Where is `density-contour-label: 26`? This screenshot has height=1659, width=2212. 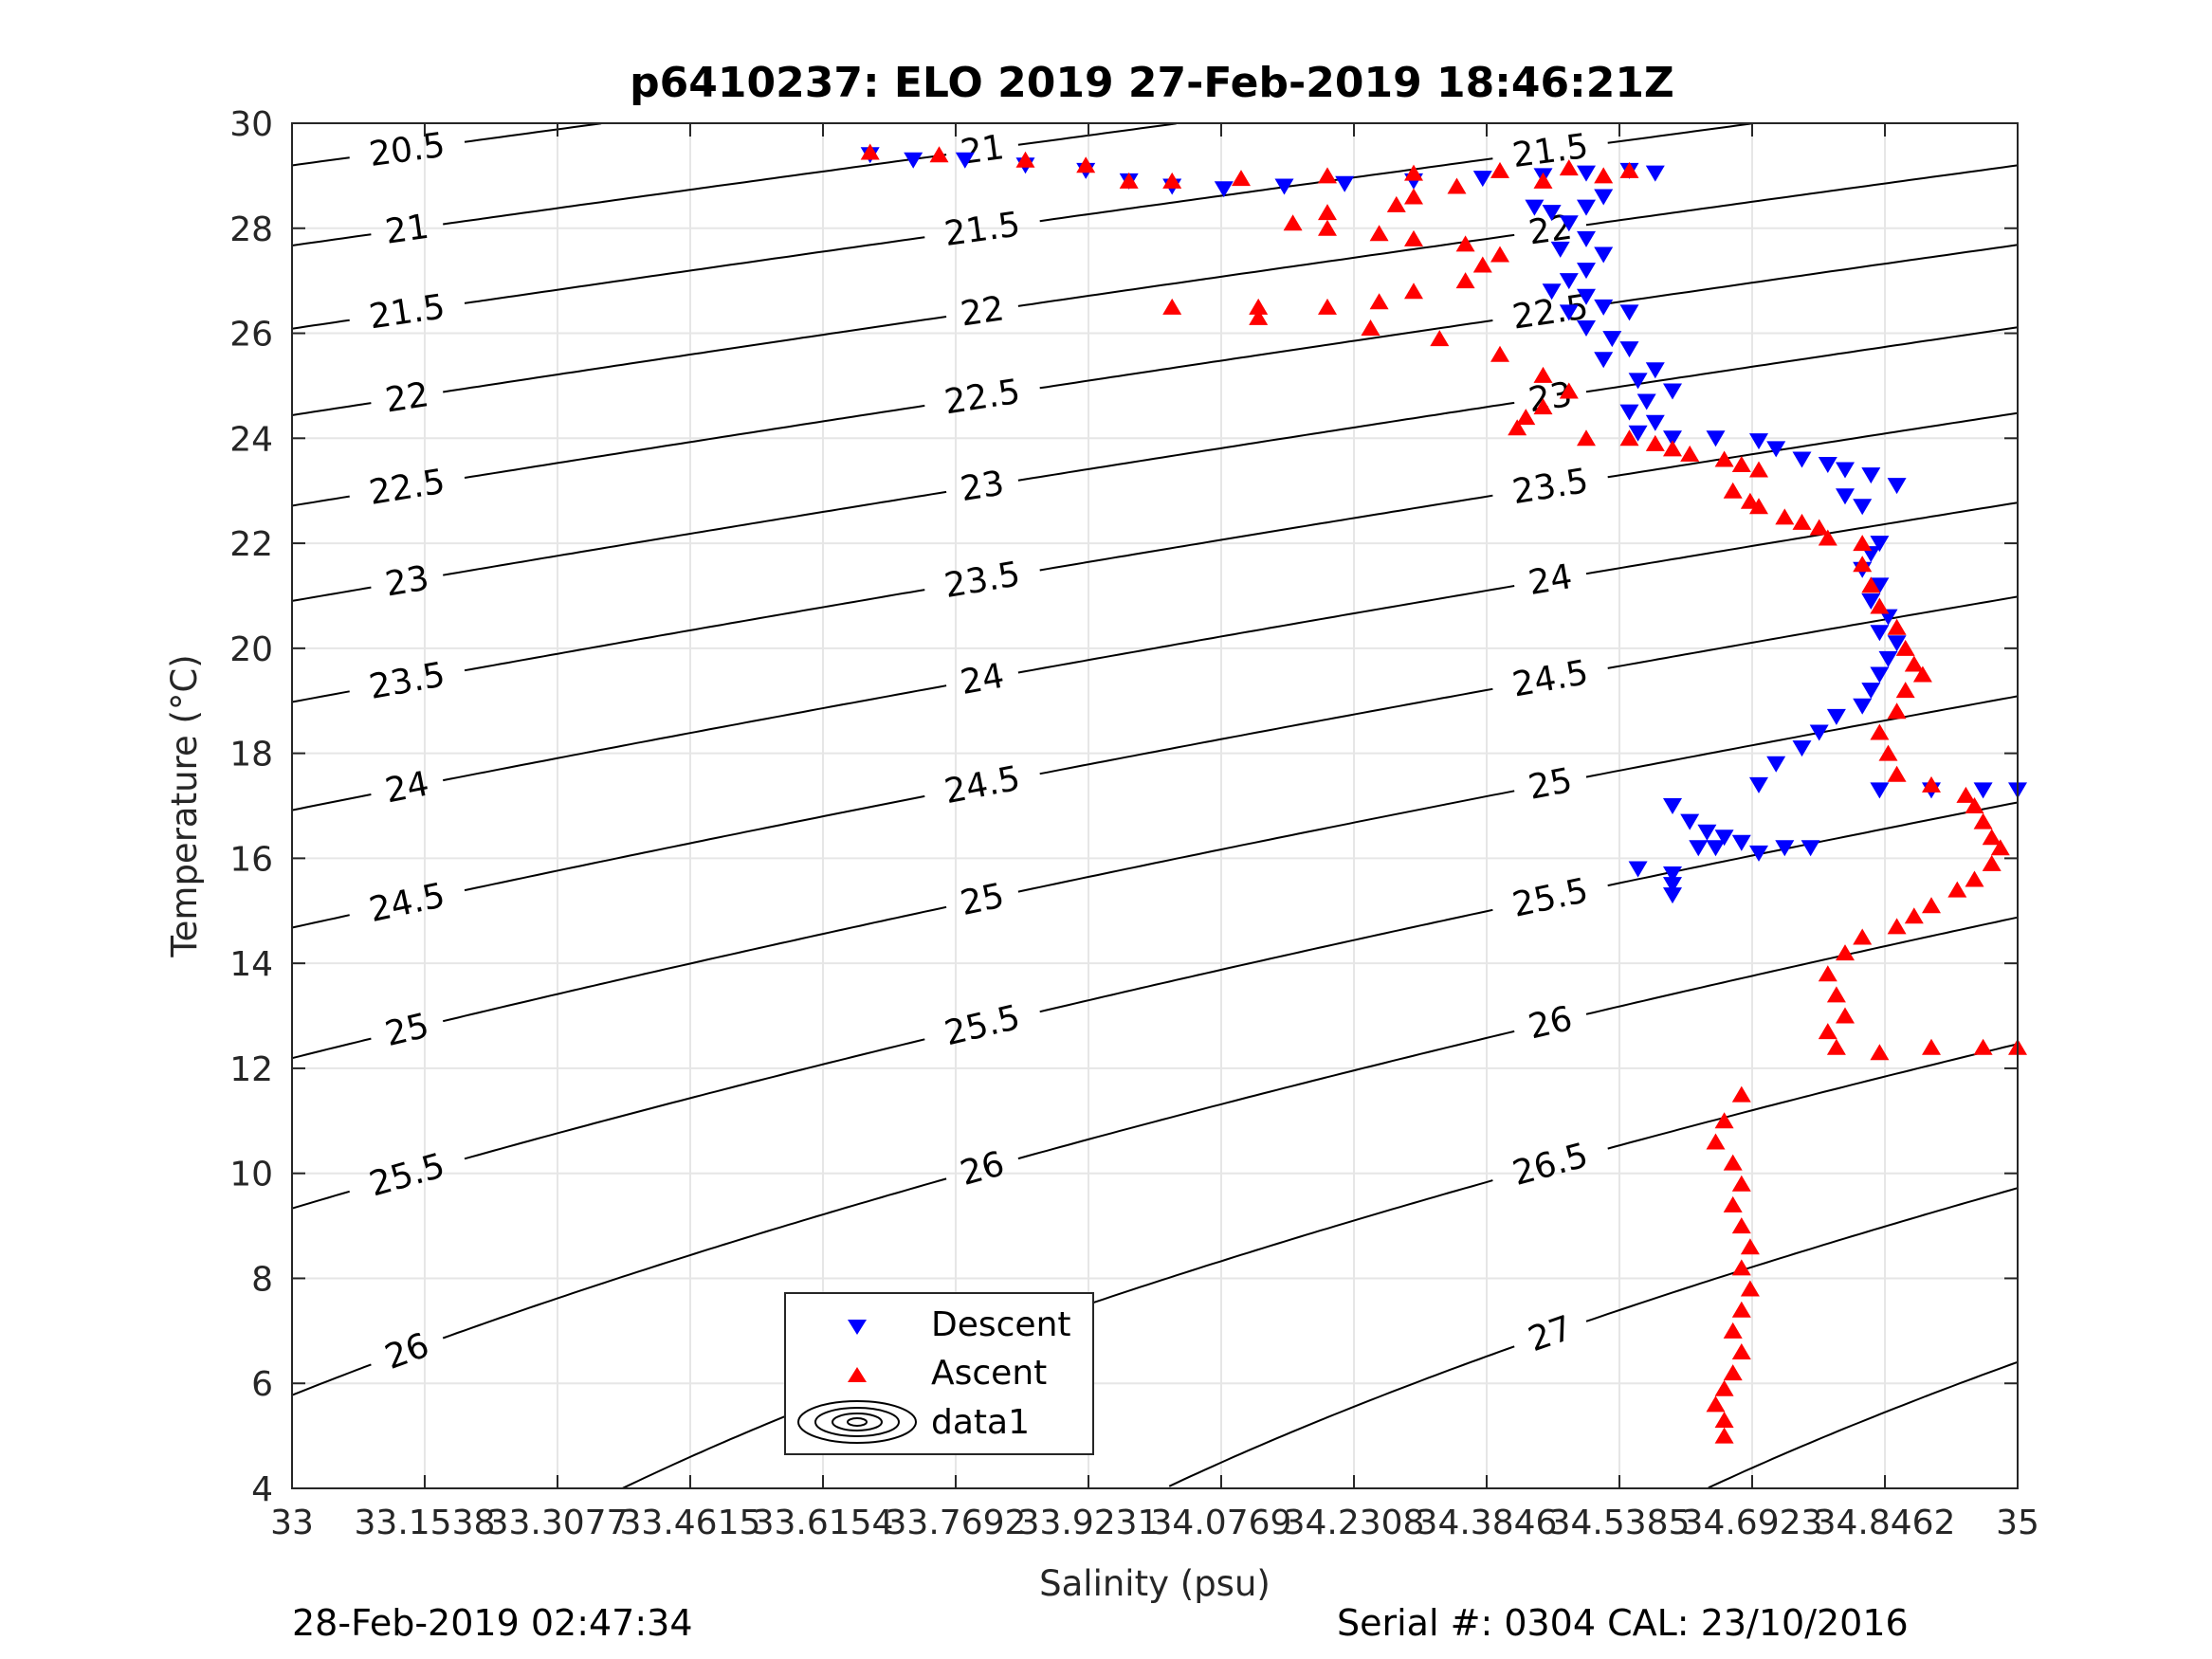
density-contour-label: 26 is located at coordinates (407, 1351).